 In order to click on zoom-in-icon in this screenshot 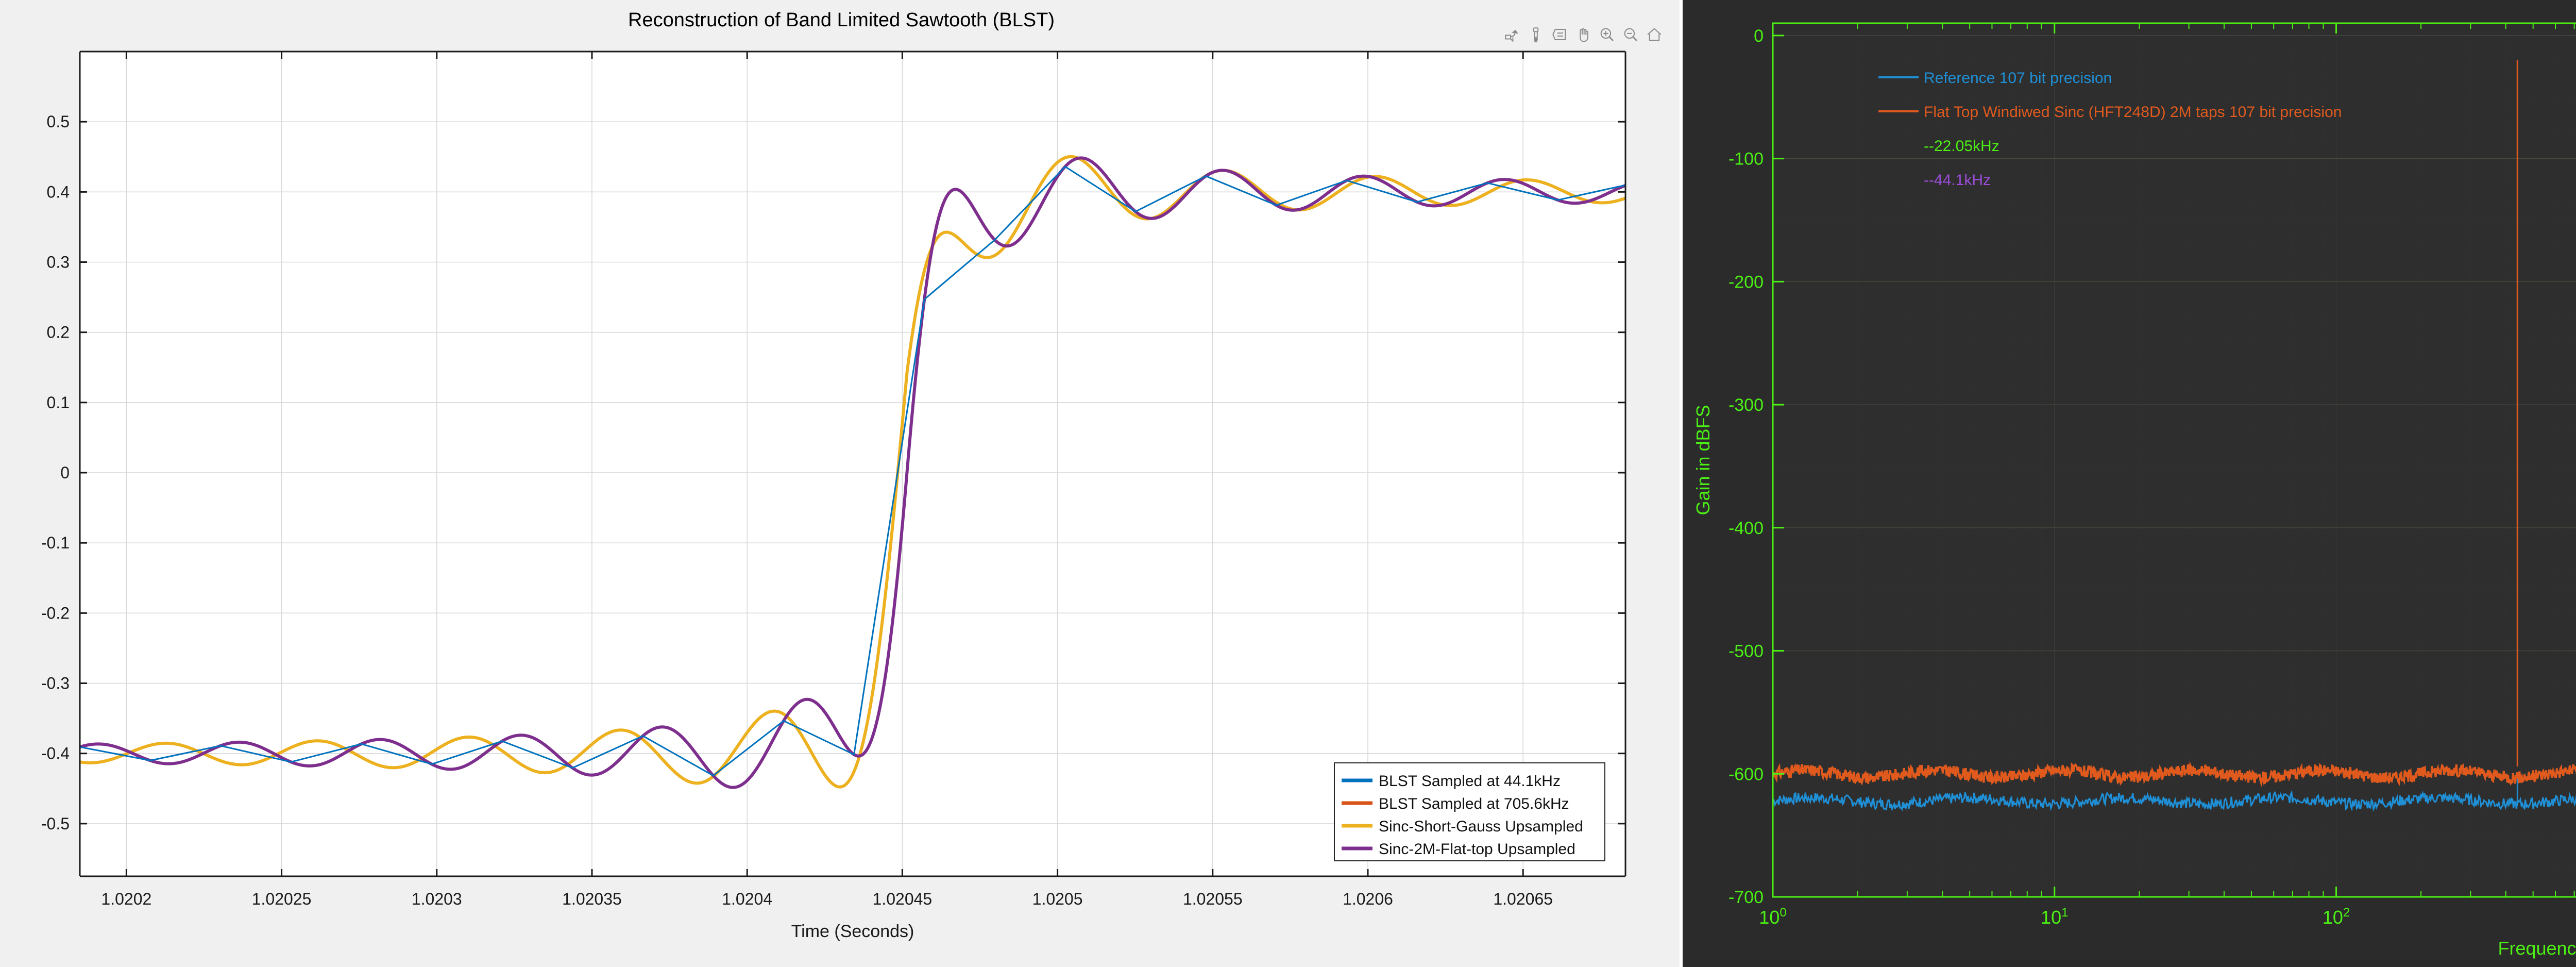, I will do `click(1607, 34)`.